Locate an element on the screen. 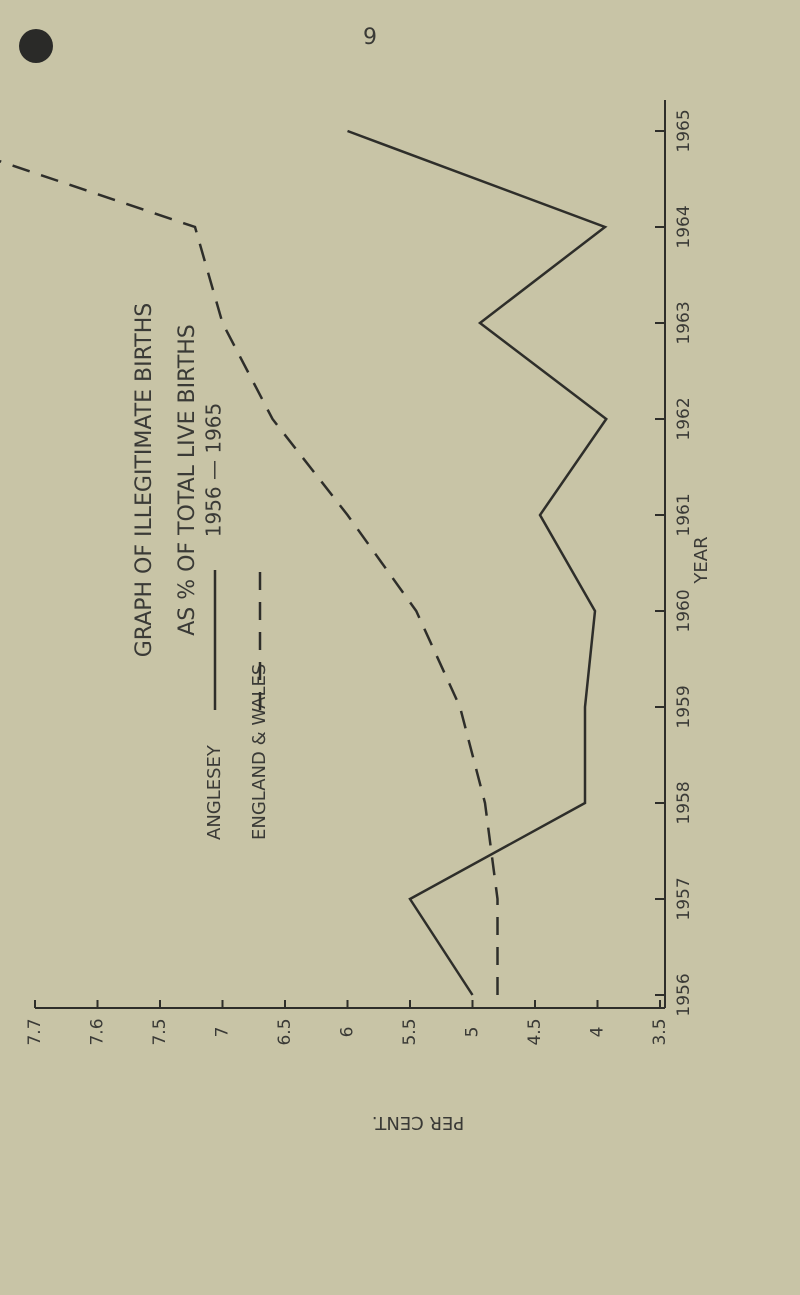  y-tick-label: 6.5 is located at coordinates (285, 1031).